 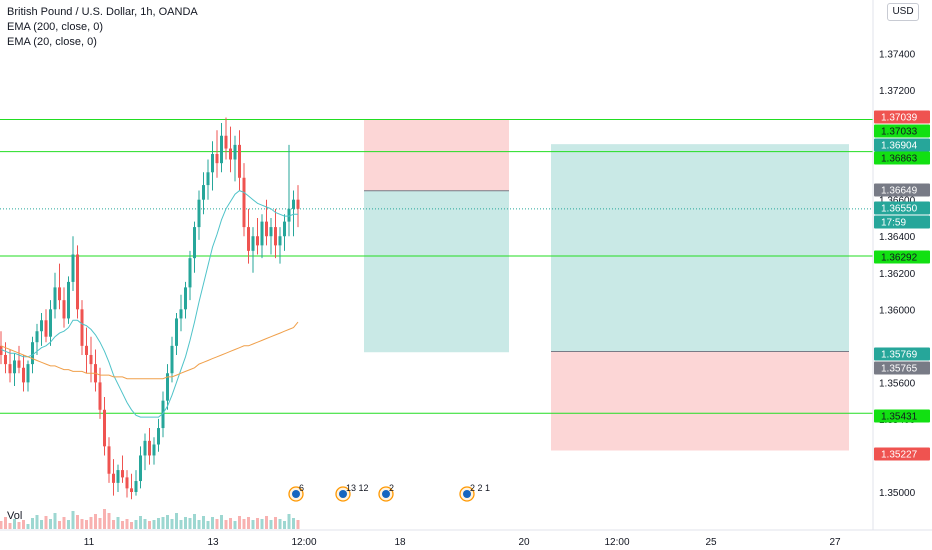 What do you see at coordinates (467, 494) in the screenshot?
I see `flag-icon` at bounding box center [467, 494].